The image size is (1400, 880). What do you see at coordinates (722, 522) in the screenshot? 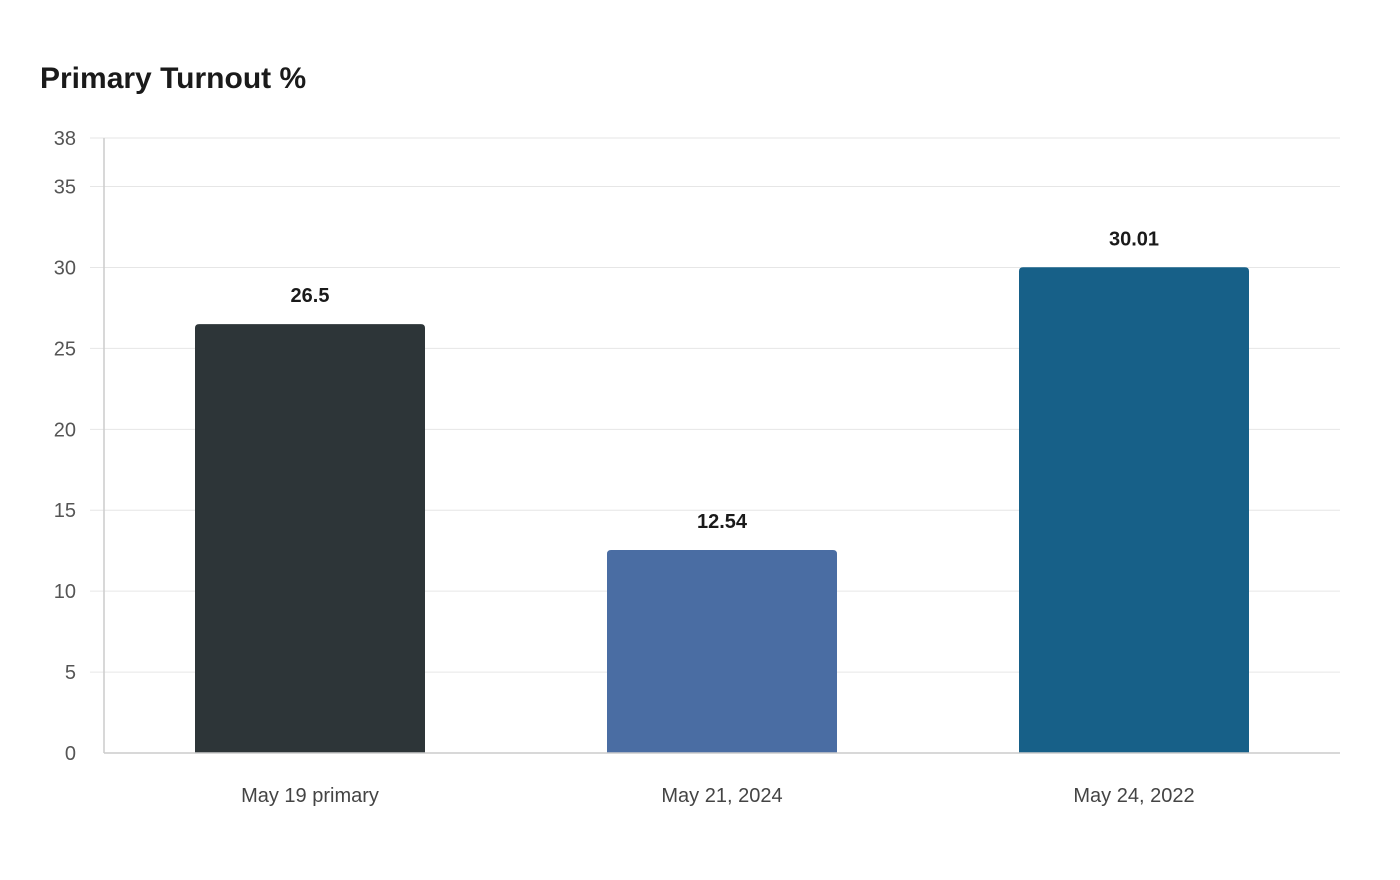
I see `bar-value-label: 12.54` at bounding box center [722, 522].